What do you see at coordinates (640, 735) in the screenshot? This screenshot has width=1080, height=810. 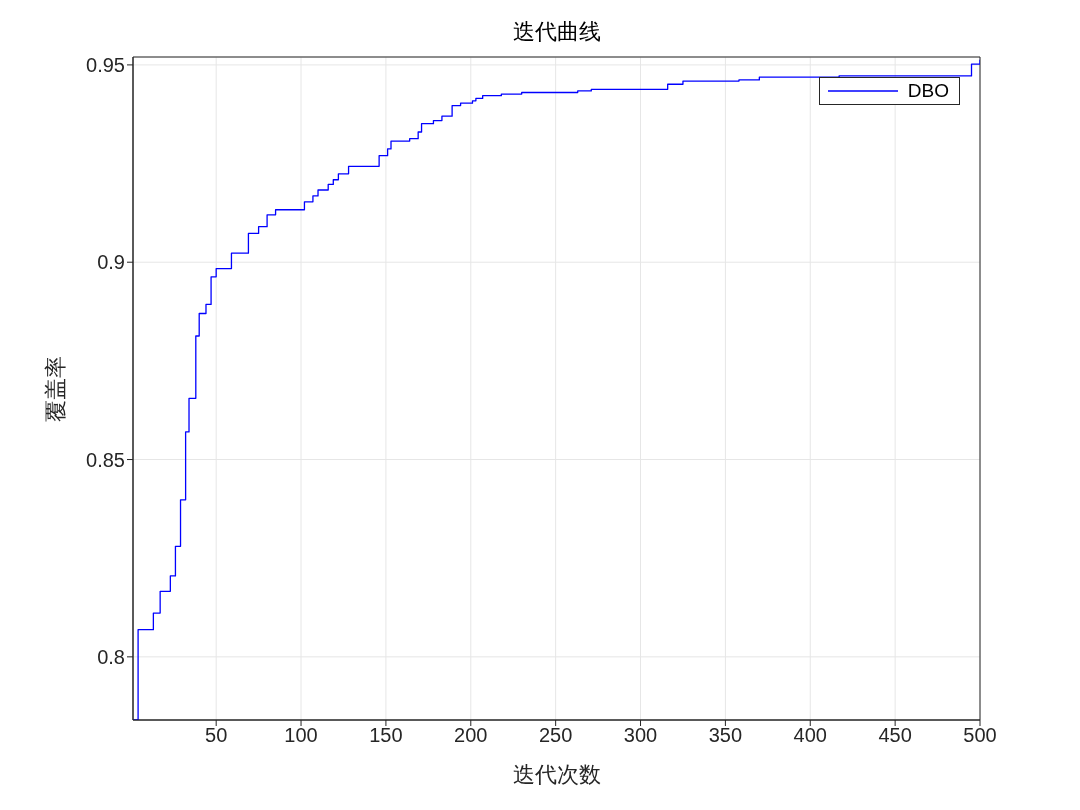 I see `x-tick-label: 300` at bounding box center [640, 735].